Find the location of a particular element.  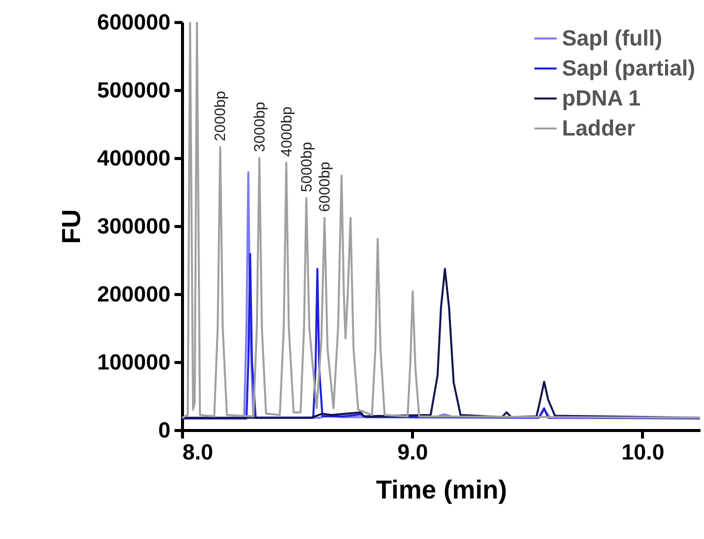

annotation: 2000bp is located at coordinates (221, 116).